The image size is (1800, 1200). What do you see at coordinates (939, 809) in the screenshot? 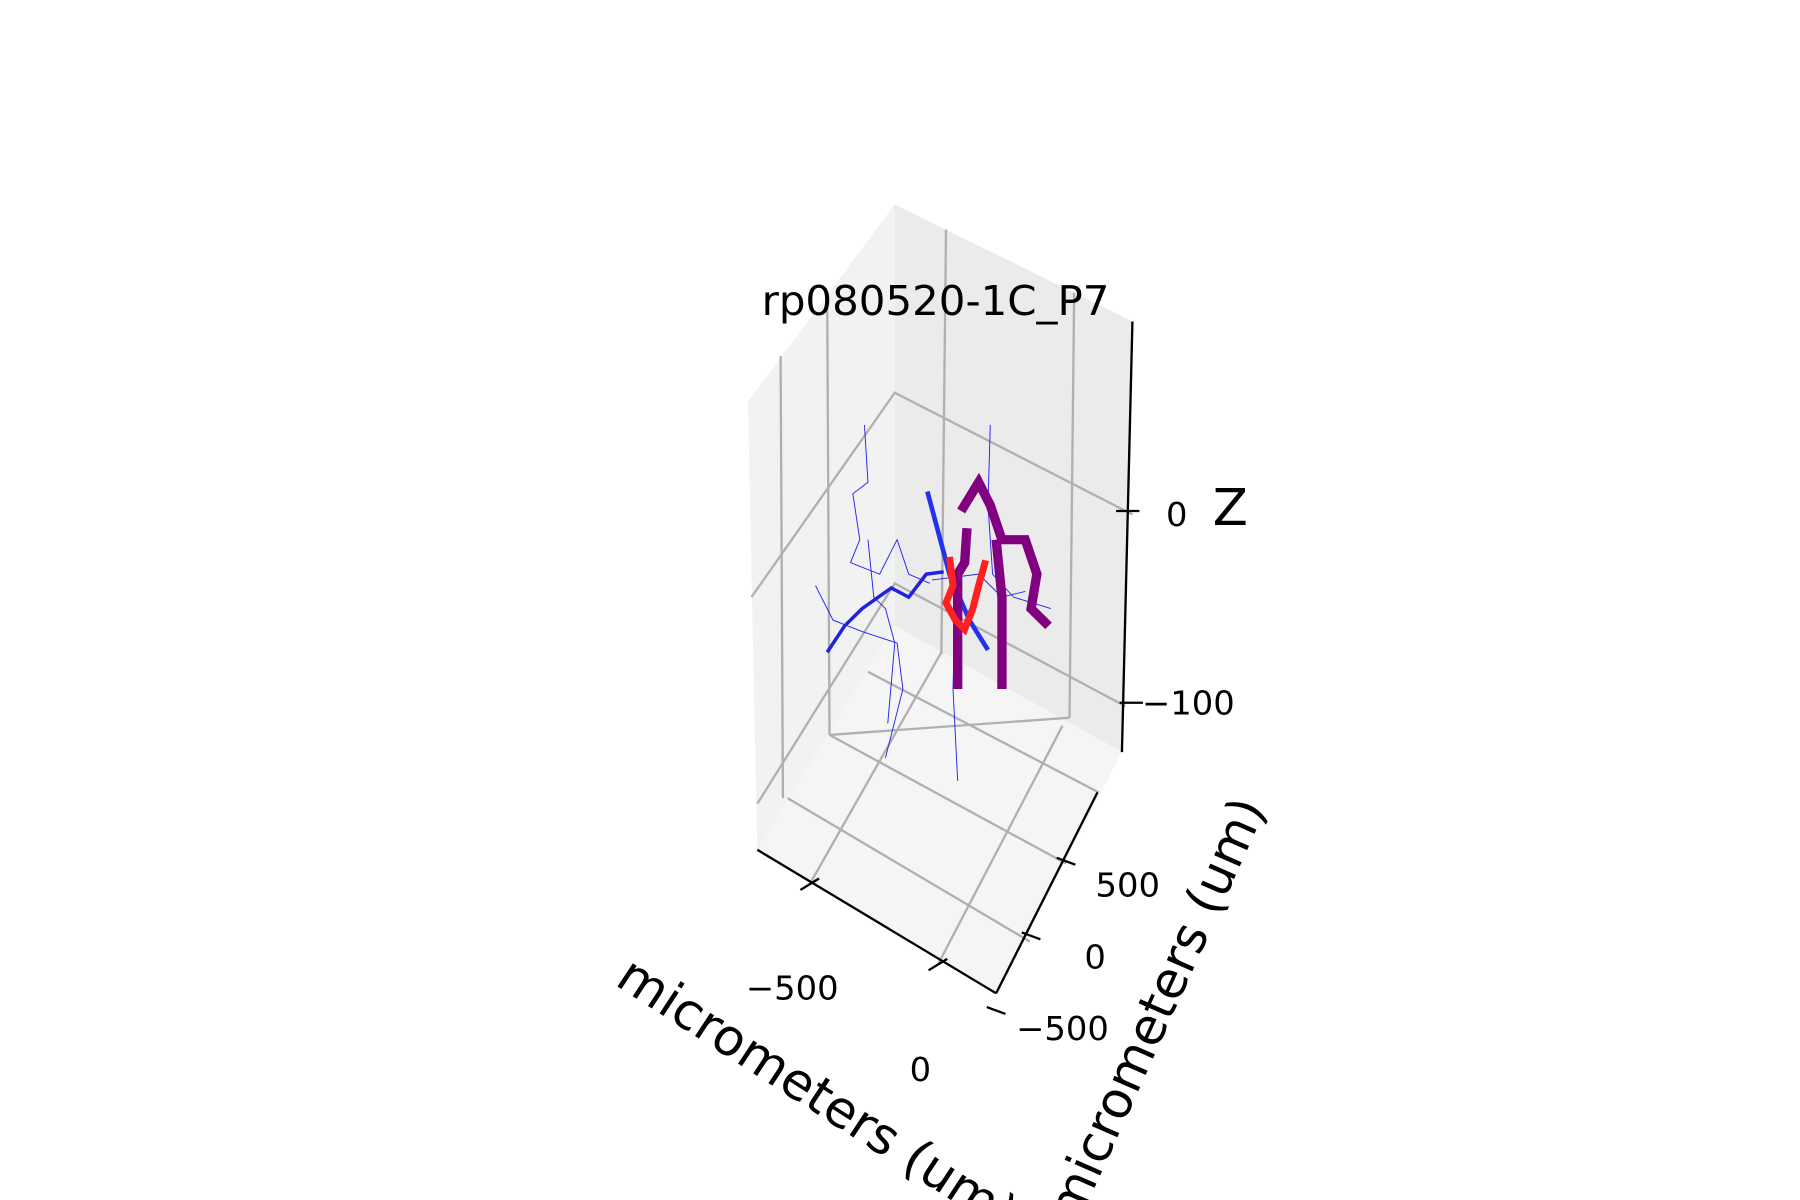
I see `floor-pane` at bounding box center [939, 809].